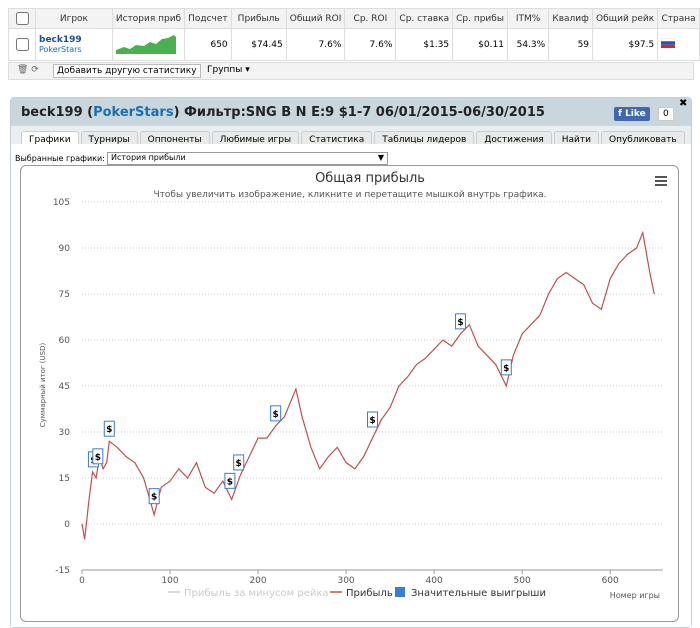  Describe the element at coordinates (256, 593) in the screenshot. I see `legend-label: Прибыль за минусом рейка` at that location.